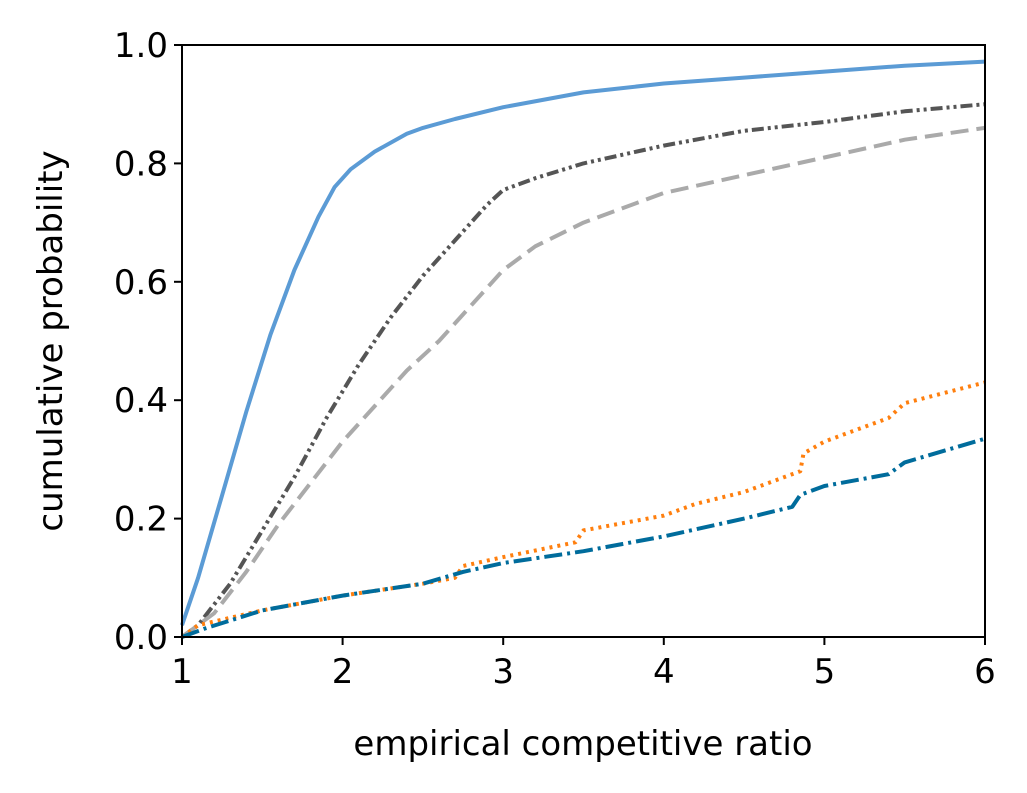  I want to click on y-tick-label: 0.0, so click(141, 638).